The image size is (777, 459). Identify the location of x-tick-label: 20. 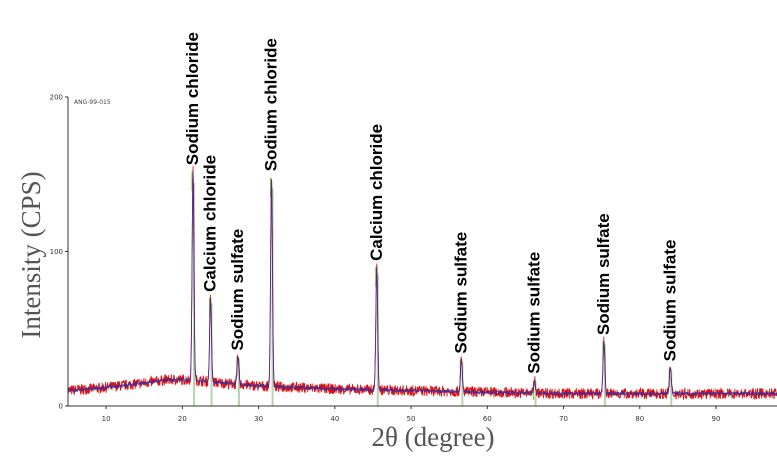
(182, 419).